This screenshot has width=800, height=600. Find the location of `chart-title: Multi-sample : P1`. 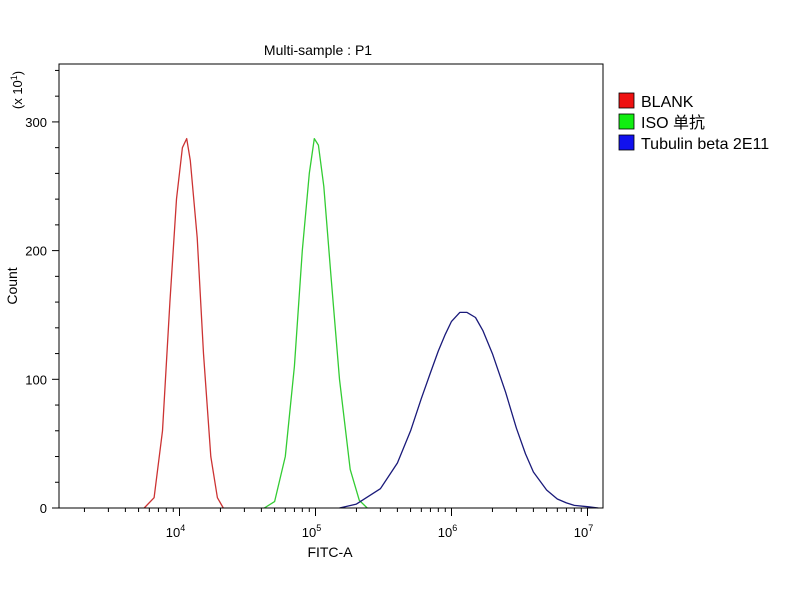

chart-title: Multi-sample : P1 is located at coordinates (318, 50).